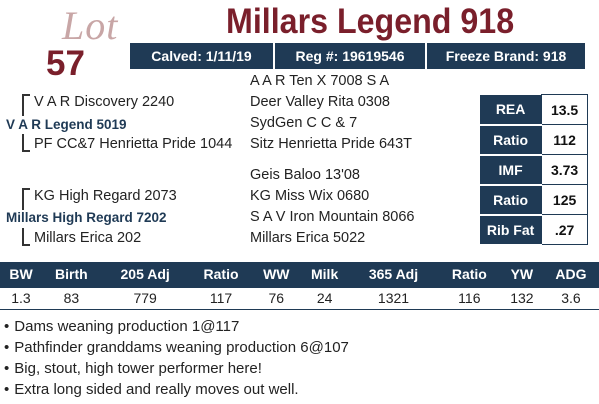  I want to click on list-item: Dams weaning production 1@117, so click(176, 326).